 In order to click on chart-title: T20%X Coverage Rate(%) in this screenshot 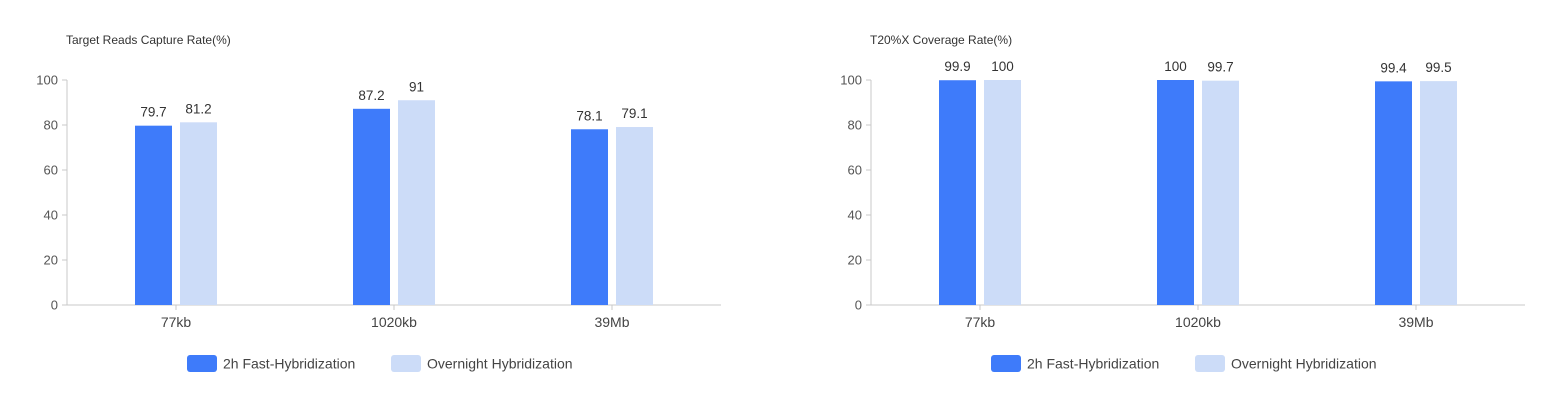, I will do `click(941, 40)`.